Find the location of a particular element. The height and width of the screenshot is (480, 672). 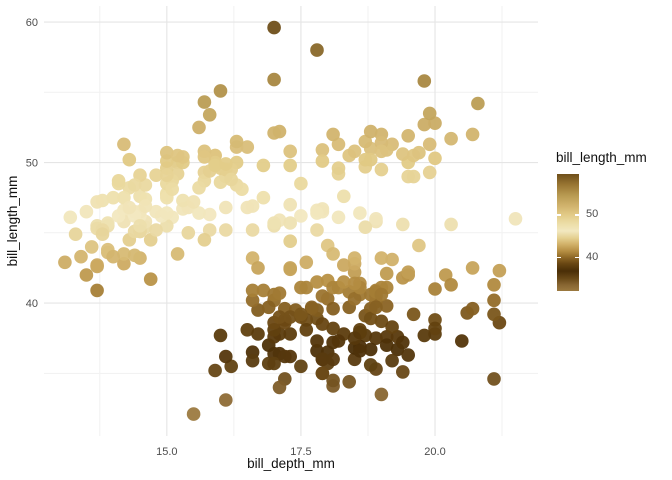

y-tick-label: 50 is located at coordinates (32, 164).